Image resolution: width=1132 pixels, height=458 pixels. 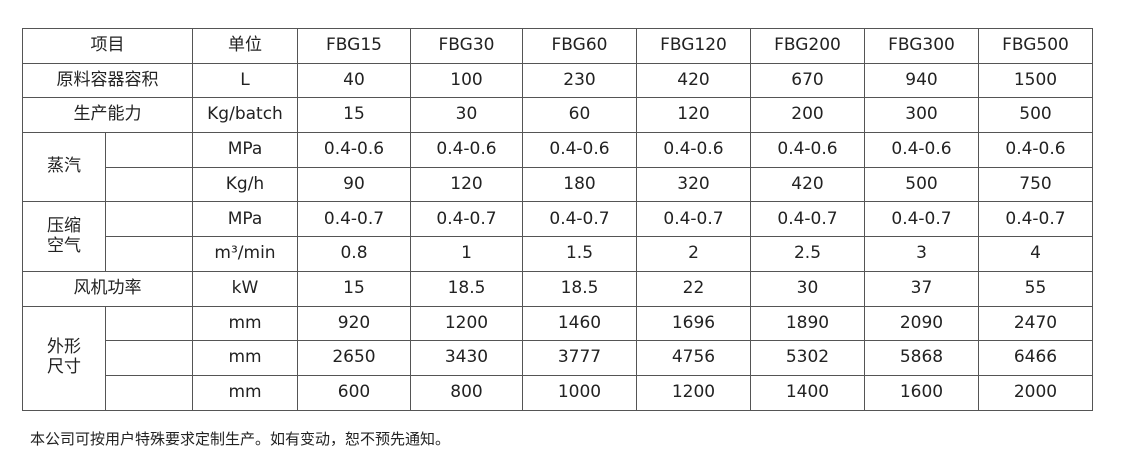 What do you see at coordinates (245, 80) in the screenshot?
I see `unit-cell: L` at bounding box center [245, 80].